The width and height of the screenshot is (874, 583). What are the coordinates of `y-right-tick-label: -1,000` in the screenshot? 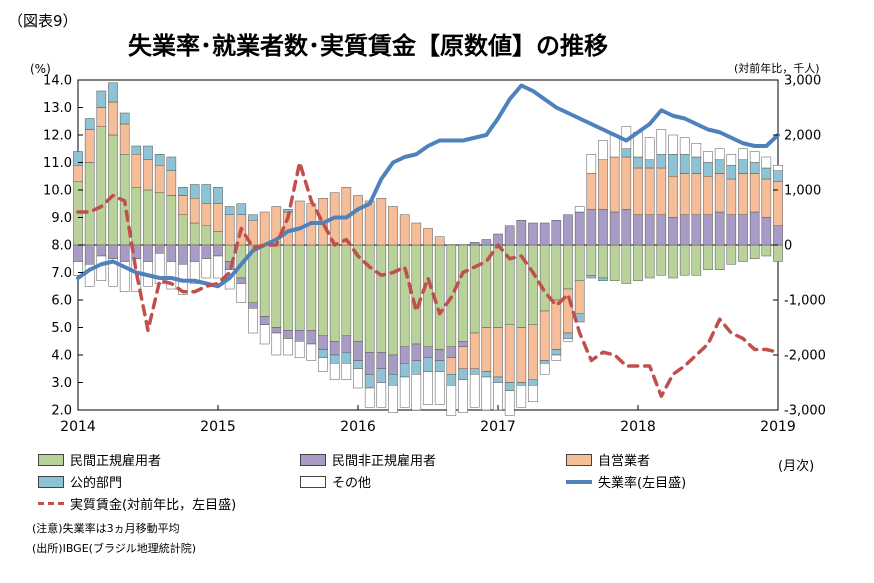 It's located at (805, 301).